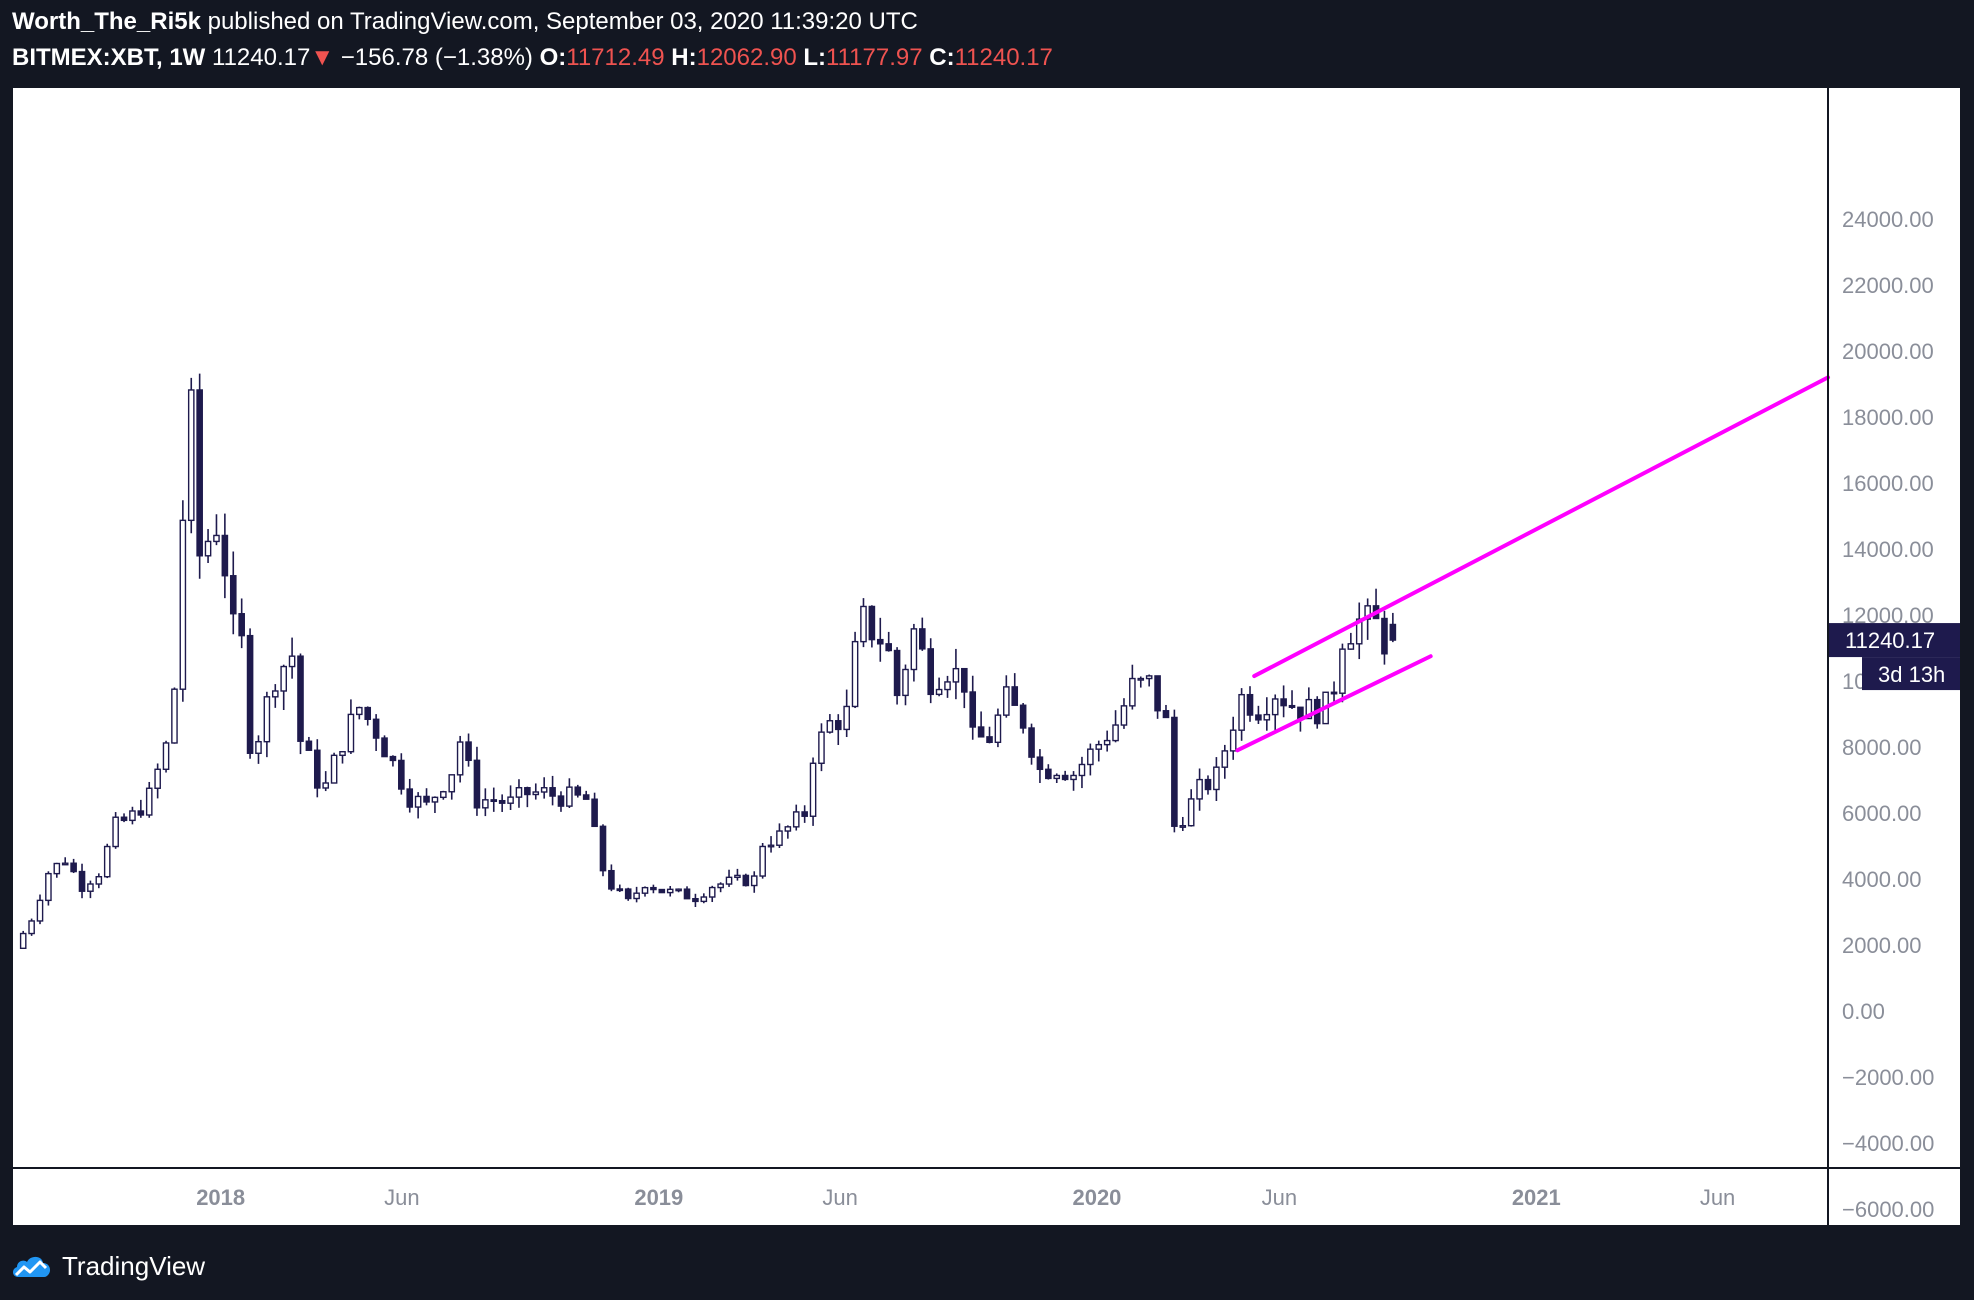 The height and width of the screenshot is (1300, 1974). What do you see at coordinates (1882, 813) in the screenshot?
I see `y-tick-label: 6000.00` at bounding box center [1882, 813].